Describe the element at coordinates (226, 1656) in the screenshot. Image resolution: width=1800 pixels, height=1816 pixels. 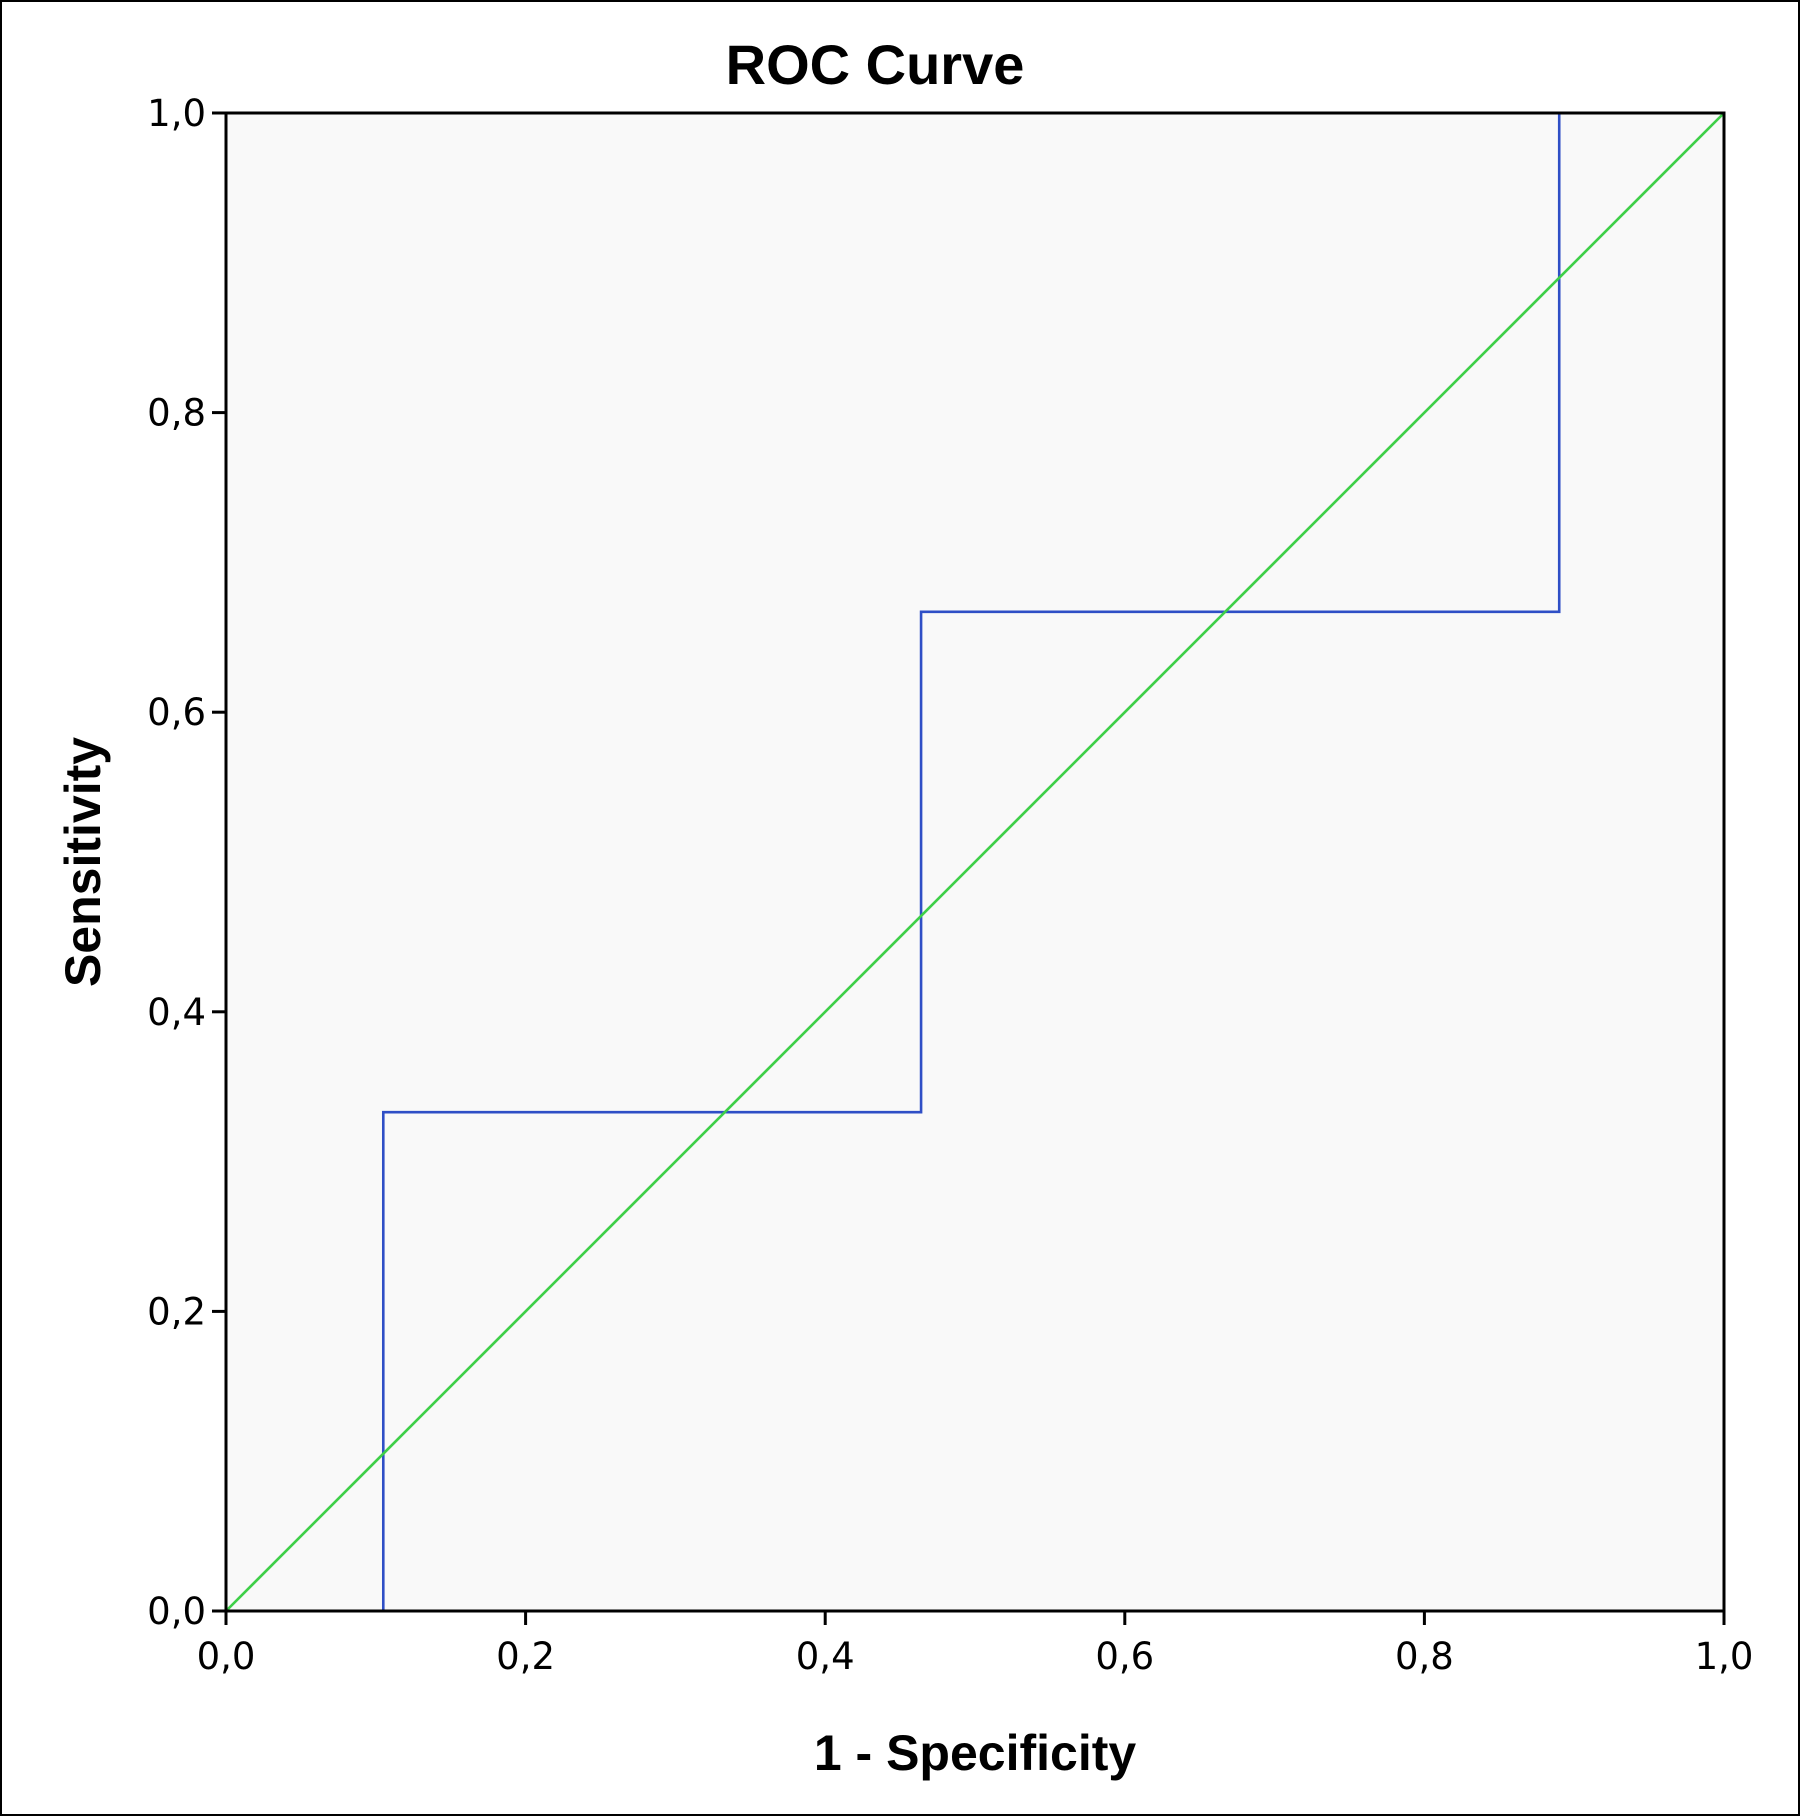
I see `x-tick-label: 0,0` at that location.